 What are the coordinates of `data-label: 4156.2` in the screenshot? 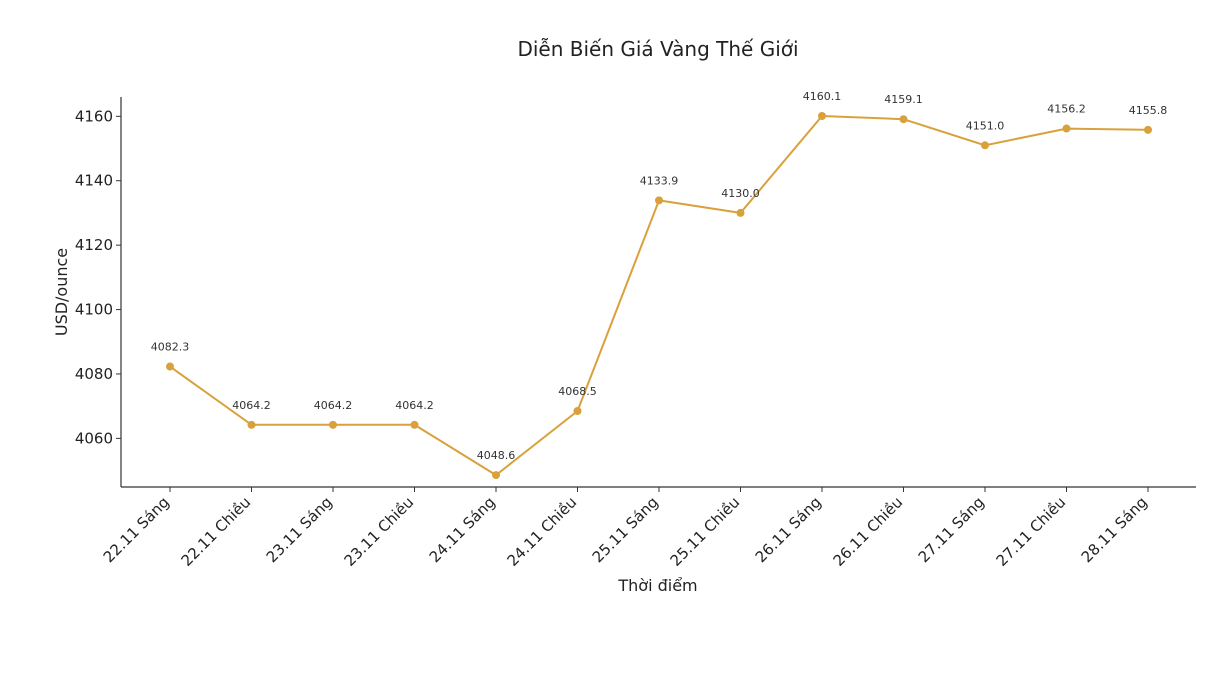 It's located at (1066, 109).